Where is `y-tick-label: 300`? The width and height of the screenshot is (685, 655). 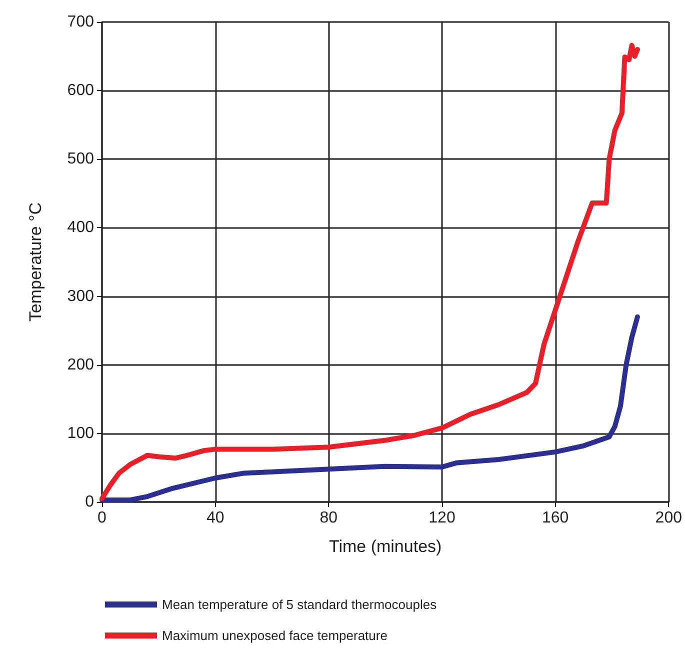
y-tick-label: 300 is located at coordinates (80, 296).